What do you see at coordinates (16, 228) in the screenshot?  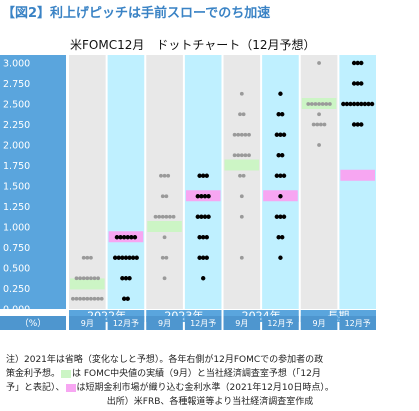 I see `y-tick-label: 1.000` at bounding box center [16, 228].